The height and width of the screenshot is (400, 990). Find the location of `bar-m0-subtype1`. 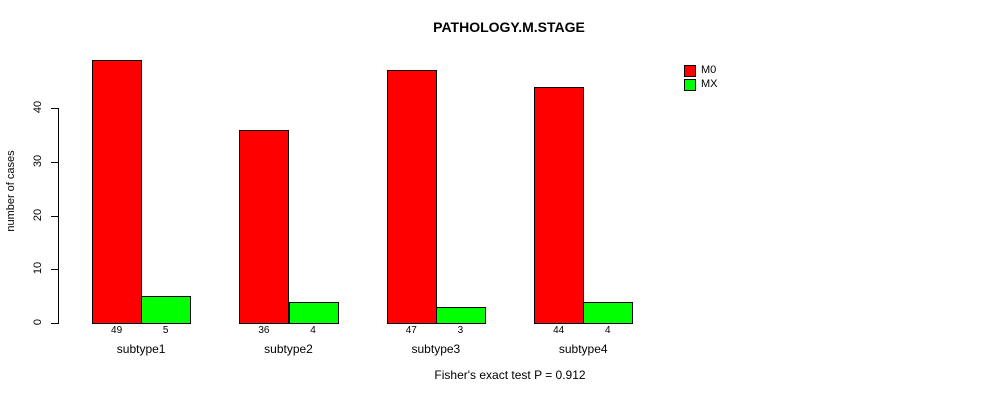

bar-m0-subtype1 is located at coordinates (117, 191).